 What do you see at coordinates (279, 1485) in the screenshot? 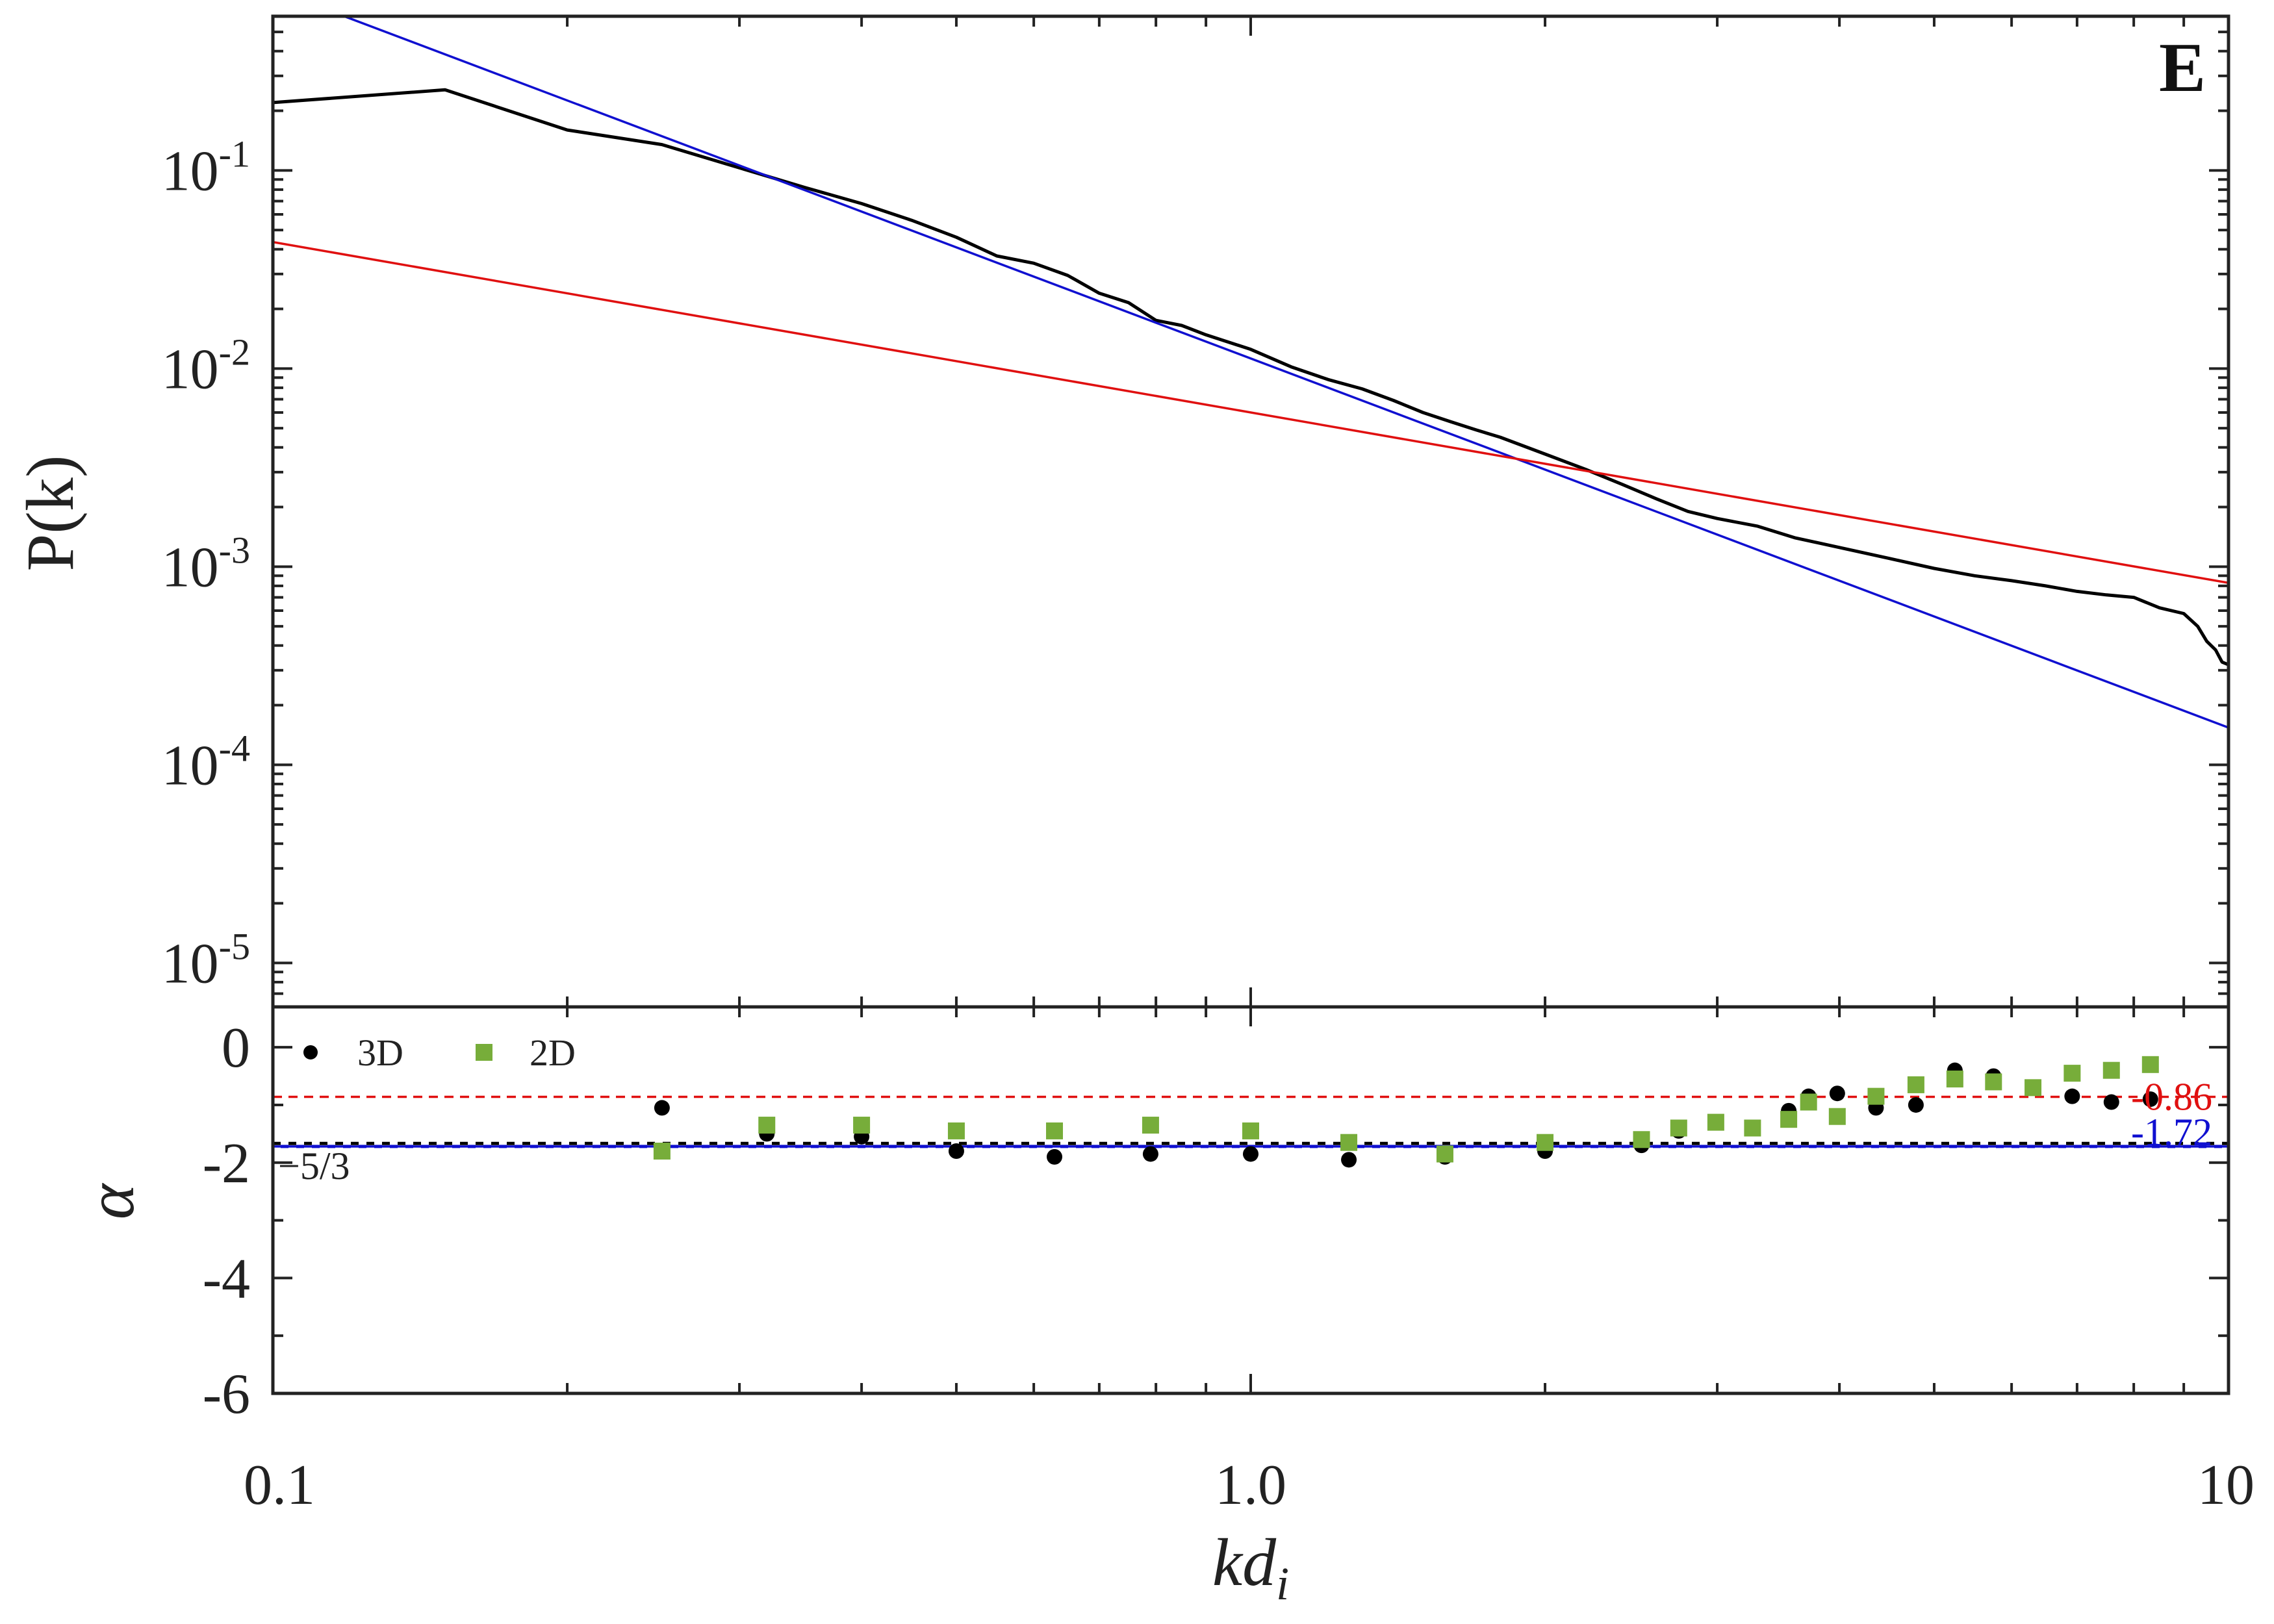
I see `x-tick-label: 0.1` at bounding box center [279, 1485].